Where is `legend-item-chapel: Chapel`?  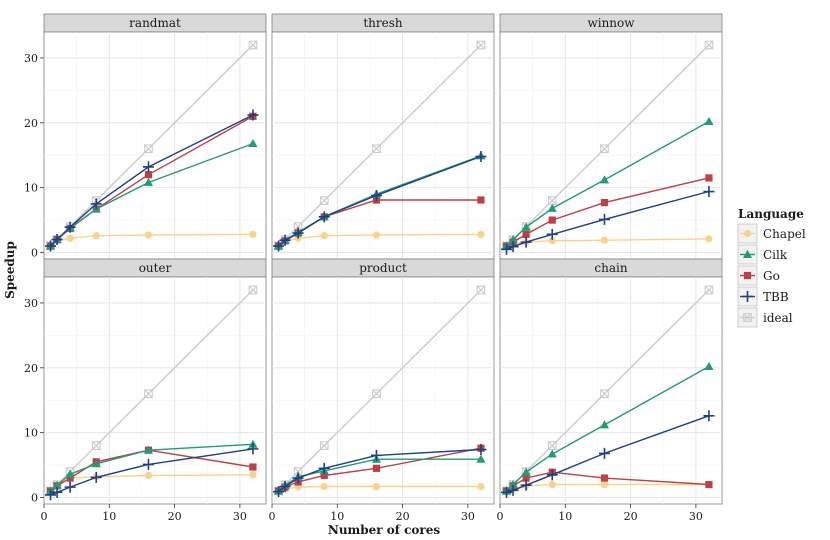
legend-item-chapel: Chapel is located at coordinates (771, 233).